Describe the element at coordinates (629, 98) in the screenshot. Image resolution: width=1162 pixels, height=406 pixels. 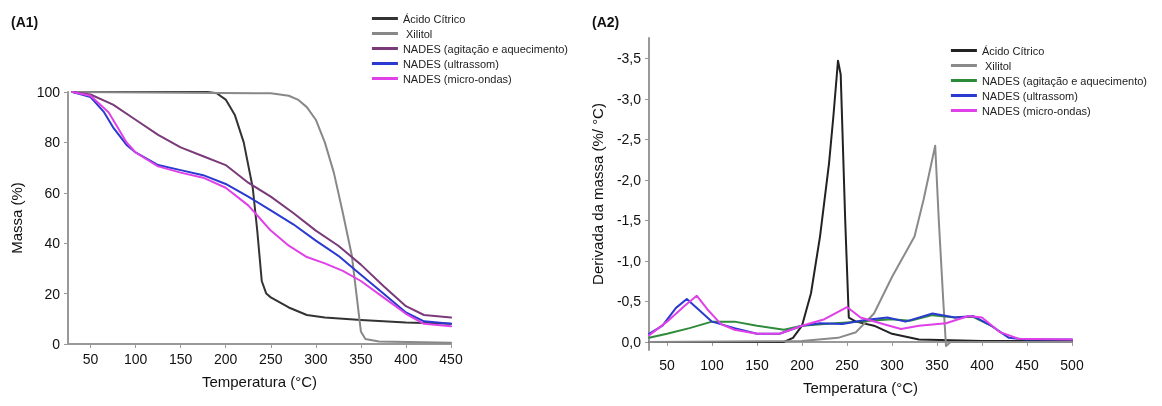
I see `y-tick-label: -3,0` at that location.